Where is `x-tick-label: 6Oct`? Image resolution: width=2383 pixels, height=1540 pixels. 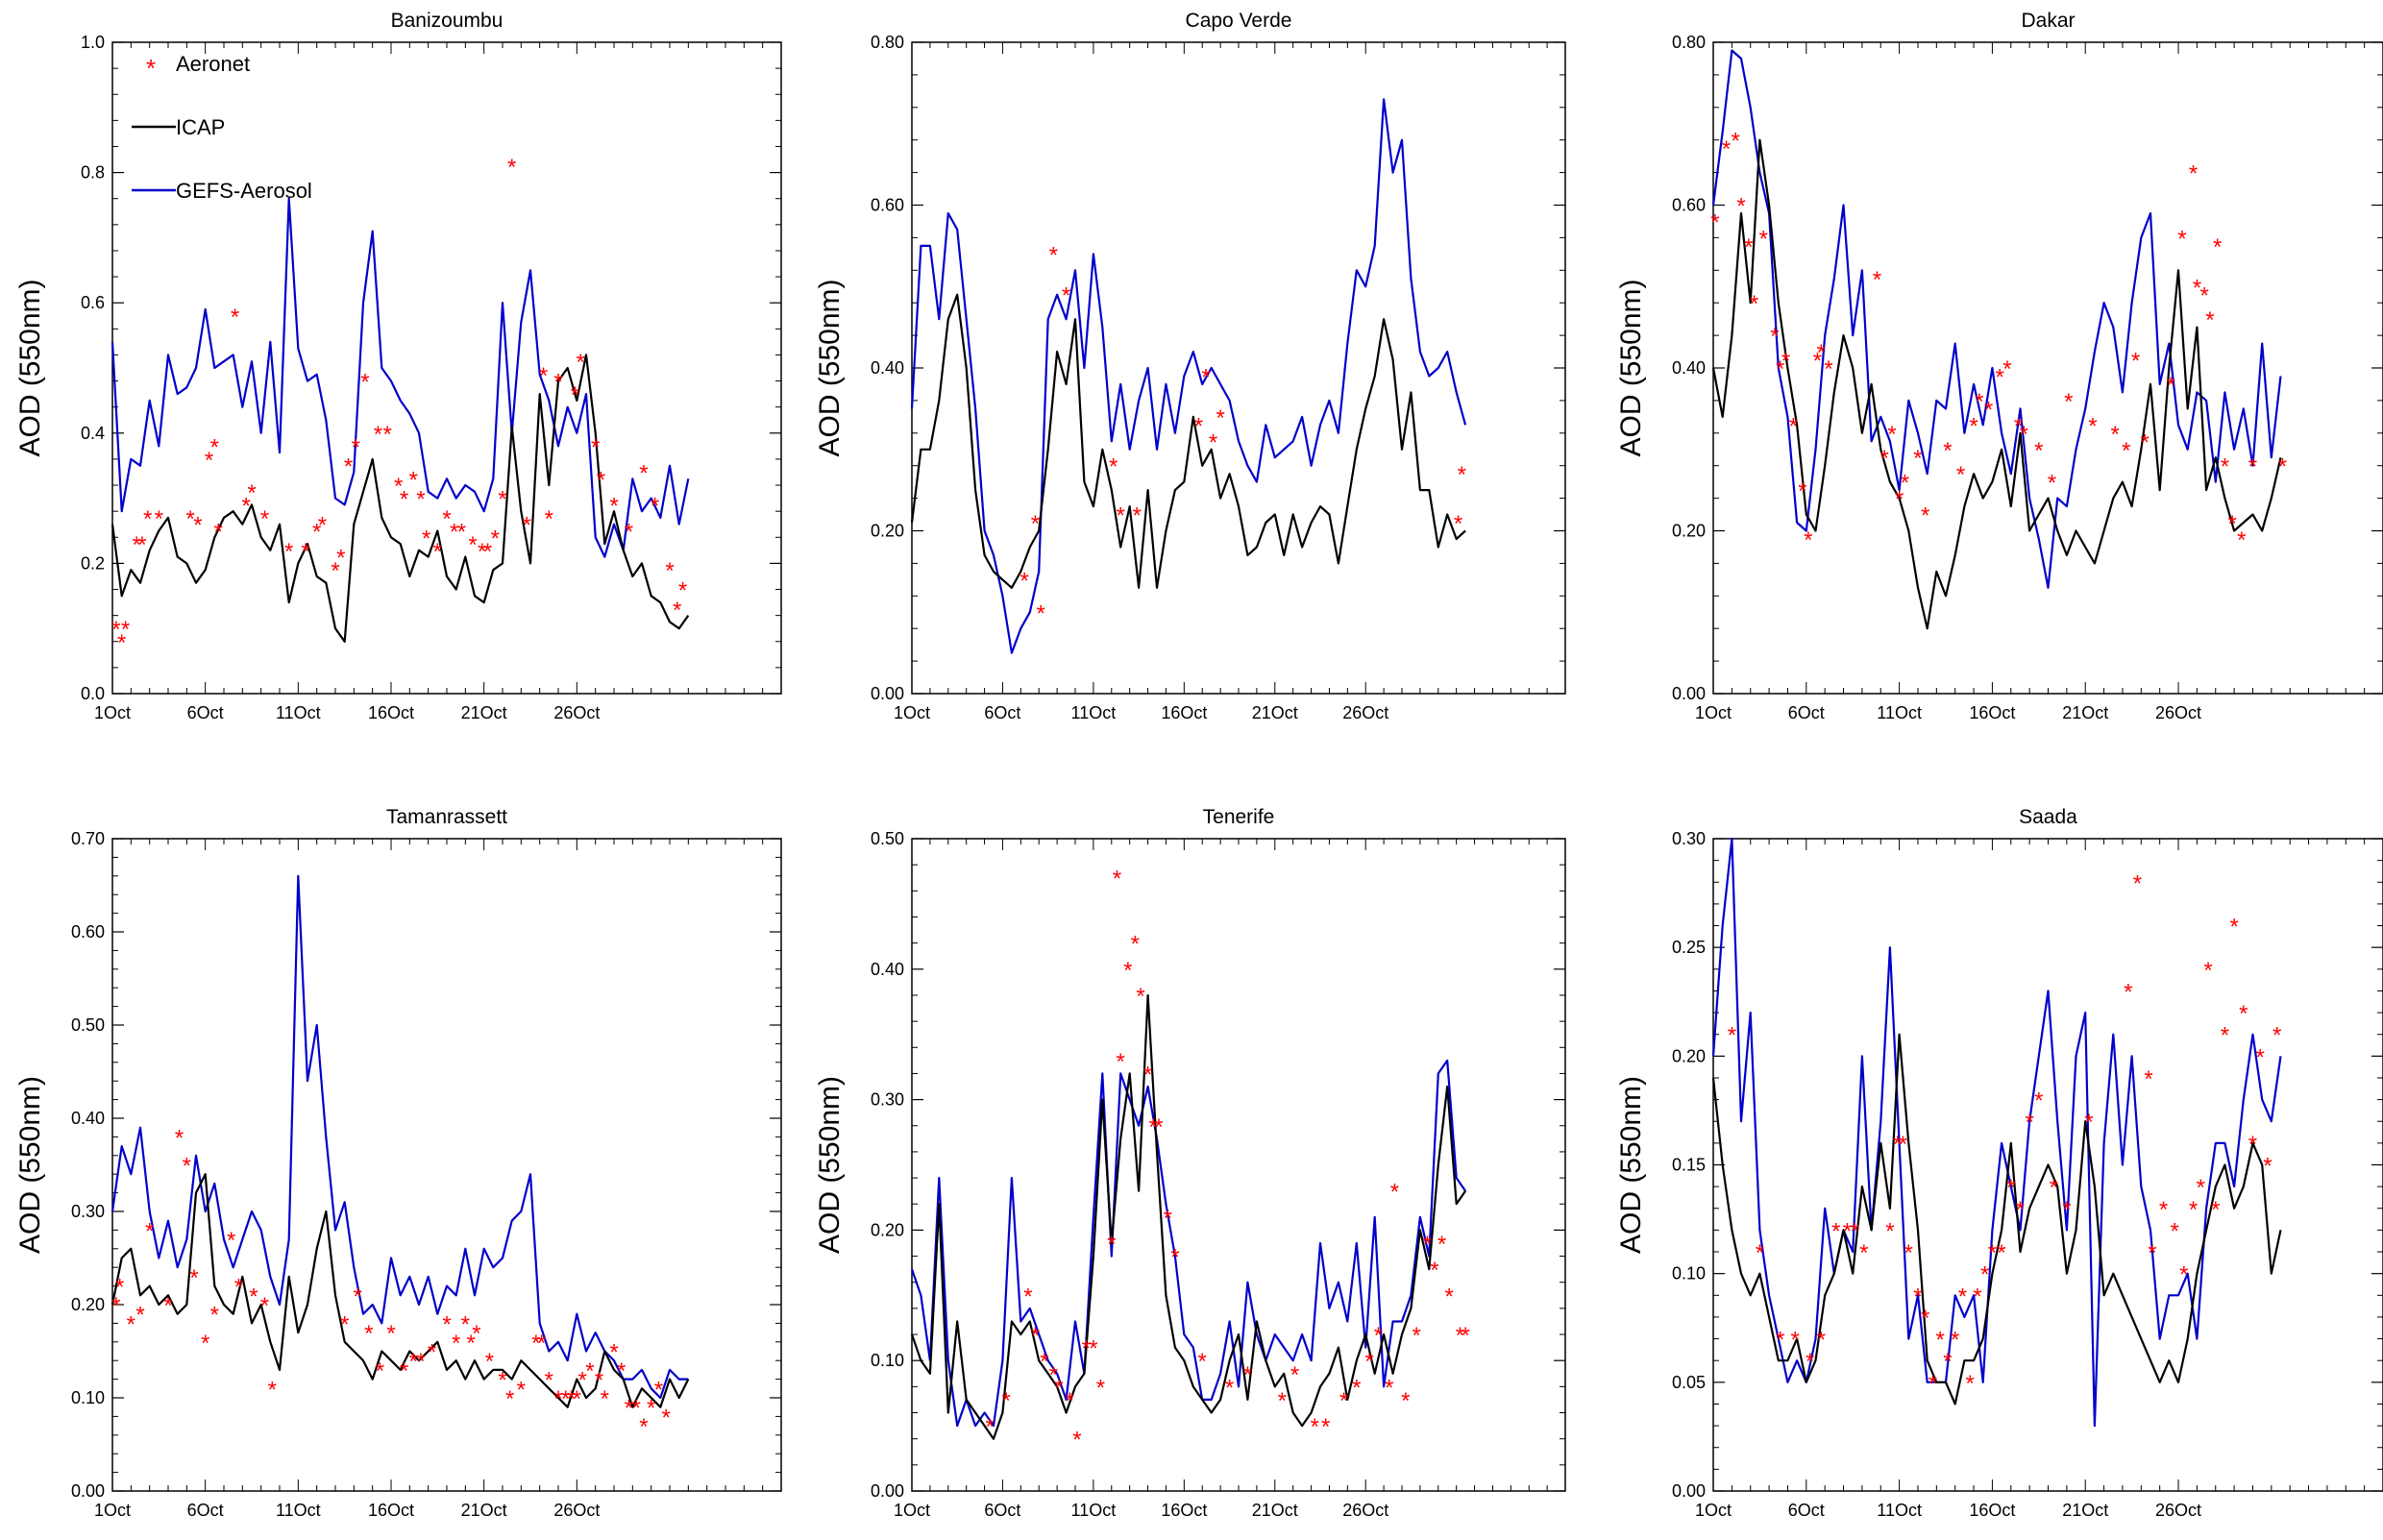 x-tick-label: 6Oct is located at coordinates (205, 713).